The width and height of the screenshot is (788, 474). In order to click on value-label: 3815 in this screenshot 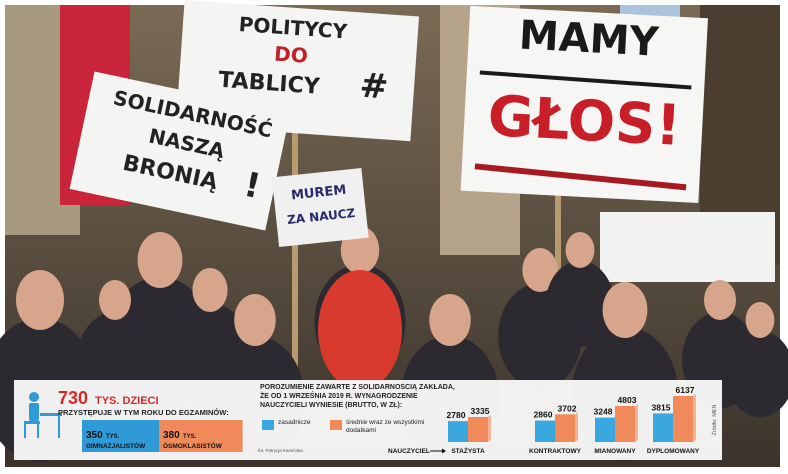, I will do `click(661, 407)`.